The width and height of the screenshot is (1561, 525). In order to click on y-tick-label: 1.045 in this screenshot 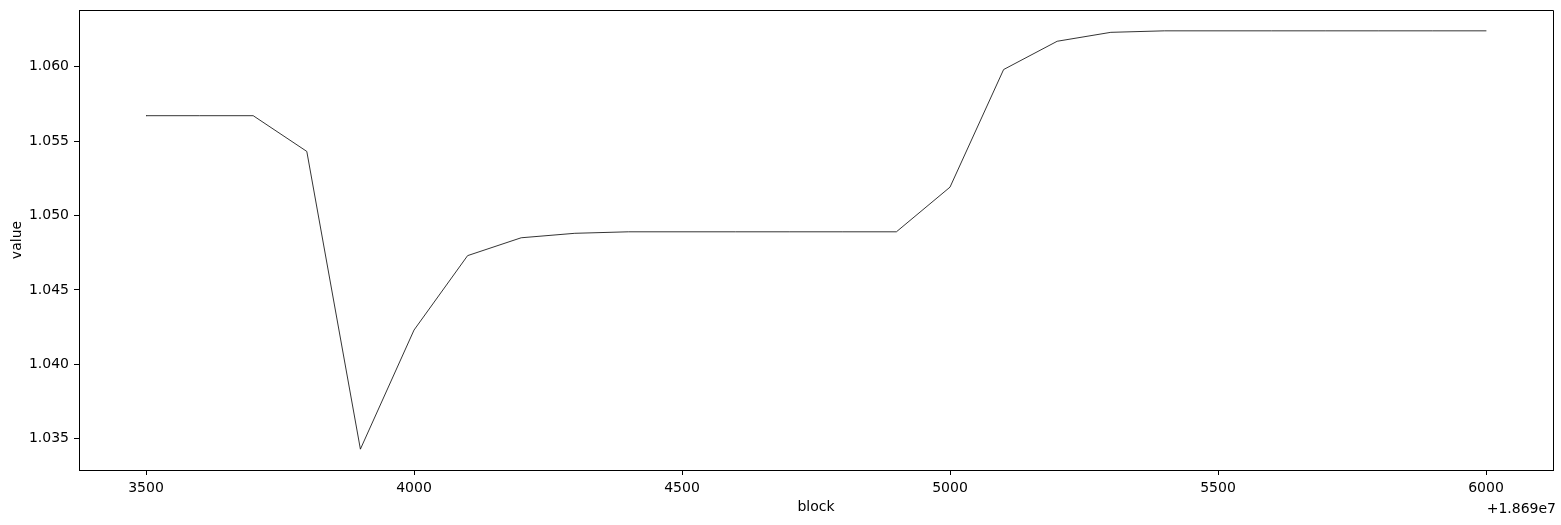, I will do `click(48, 288)`.